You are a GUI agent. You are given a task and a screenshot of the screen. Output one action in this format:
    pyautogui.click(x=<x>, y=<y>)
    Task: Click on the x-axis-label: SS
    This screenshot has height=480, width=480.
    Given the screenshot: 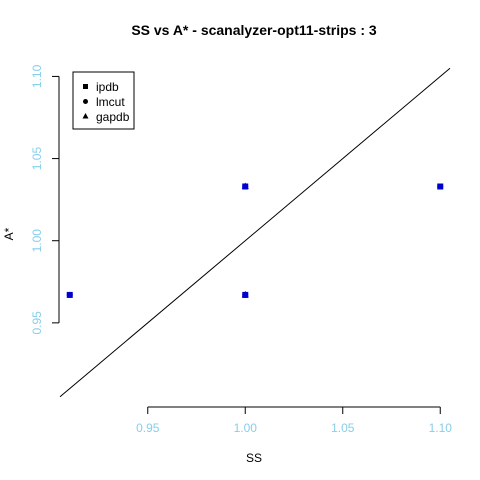 What is the action you would take?
    pyautogui.click(x=254, y=458)
    